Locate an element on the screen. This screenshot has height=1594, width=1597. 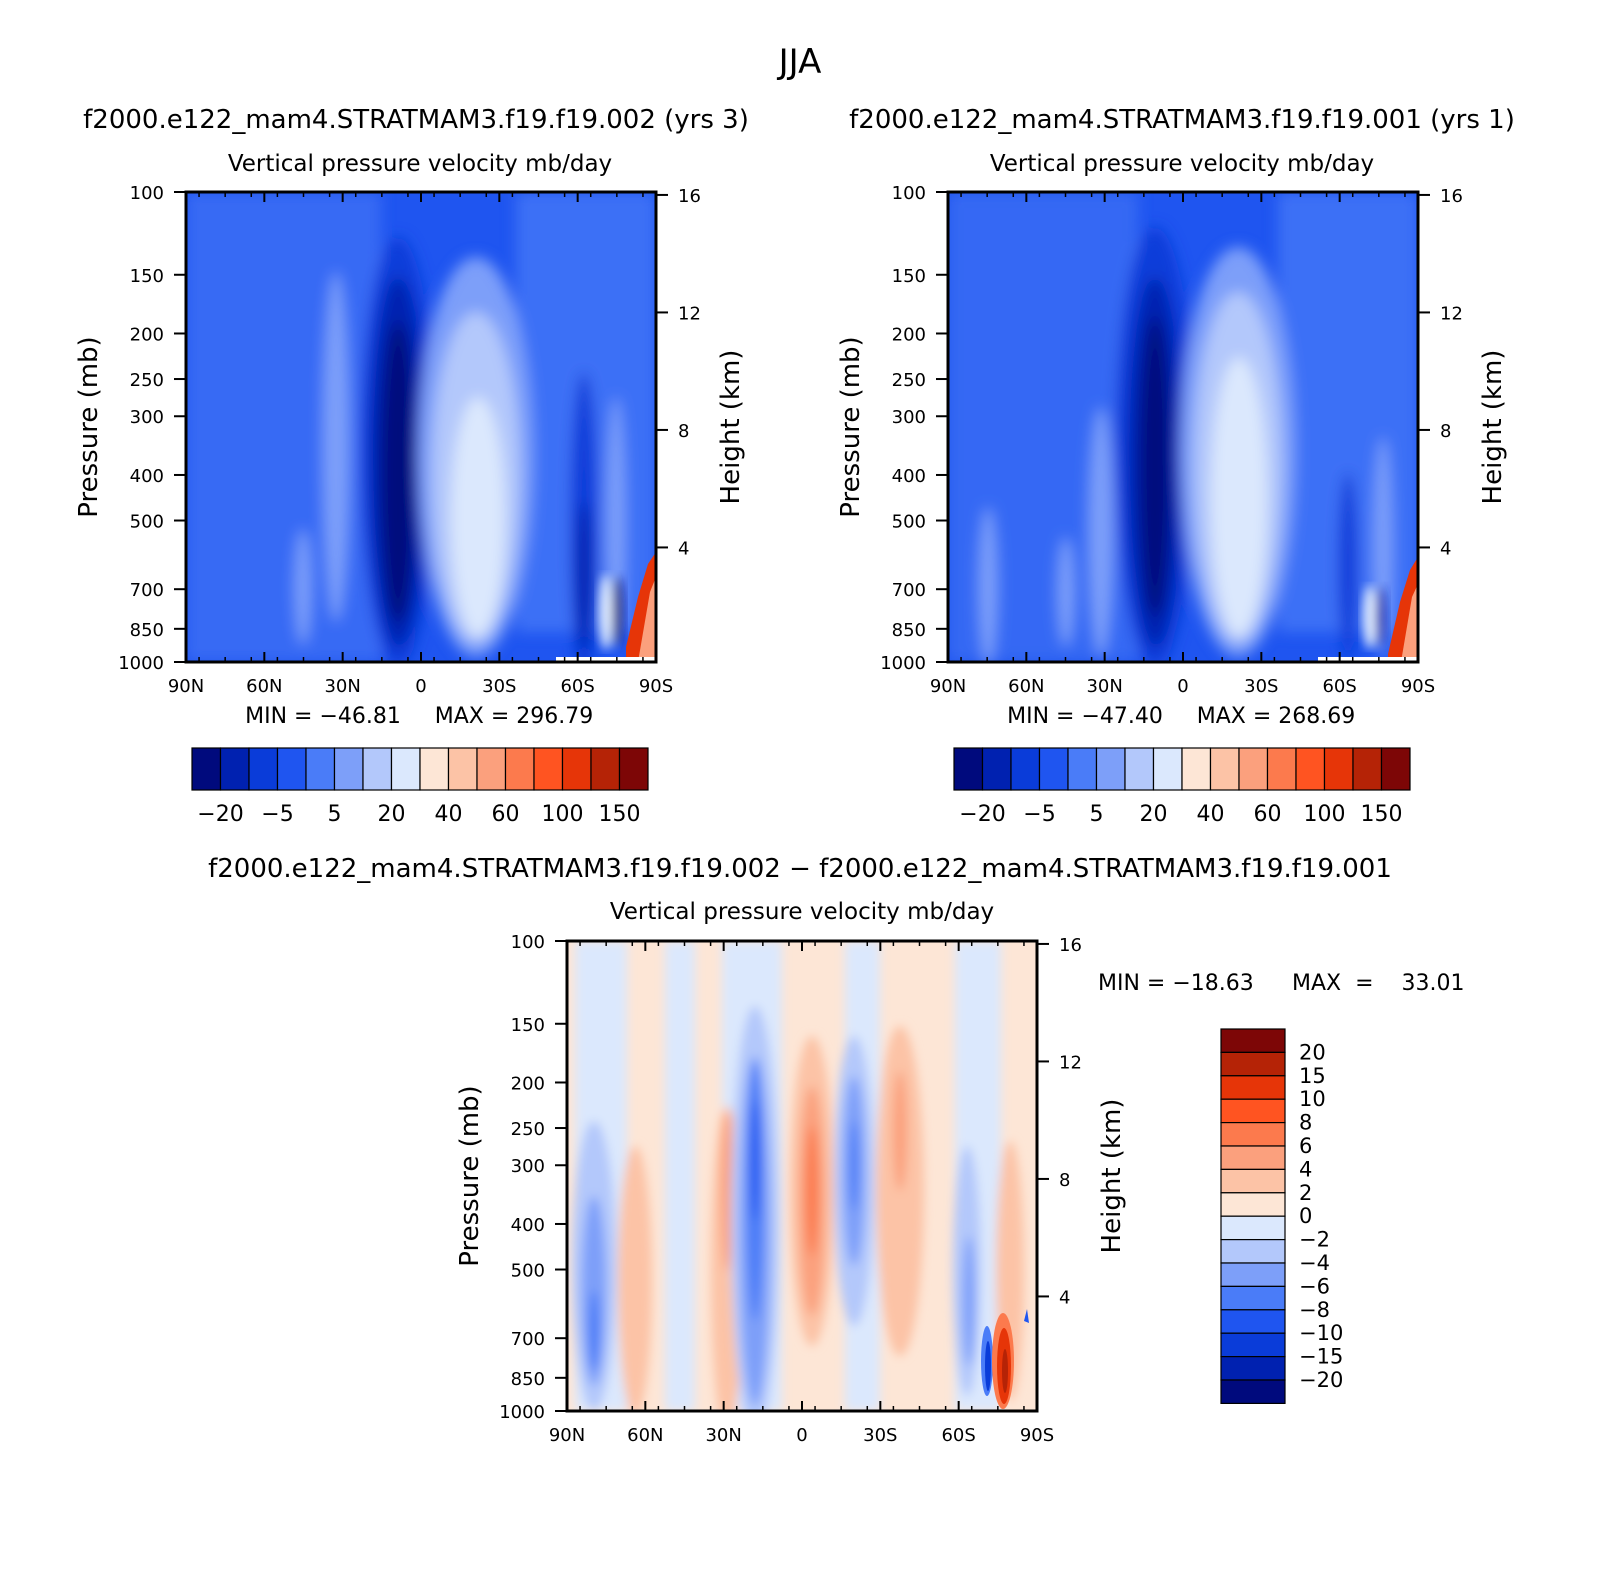
panel-2-x-tick-label: 30N is located at coordinates (1104, 686).